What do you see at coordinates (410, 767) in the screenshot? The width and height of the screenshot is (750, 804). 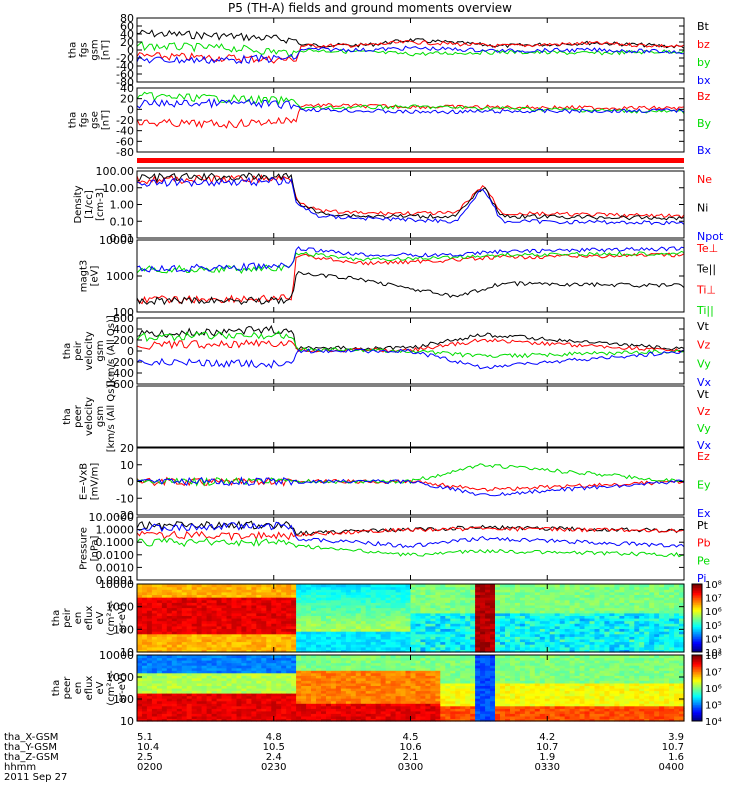 I see `xaxis-value: 0300` at bounding box center [410, 767].